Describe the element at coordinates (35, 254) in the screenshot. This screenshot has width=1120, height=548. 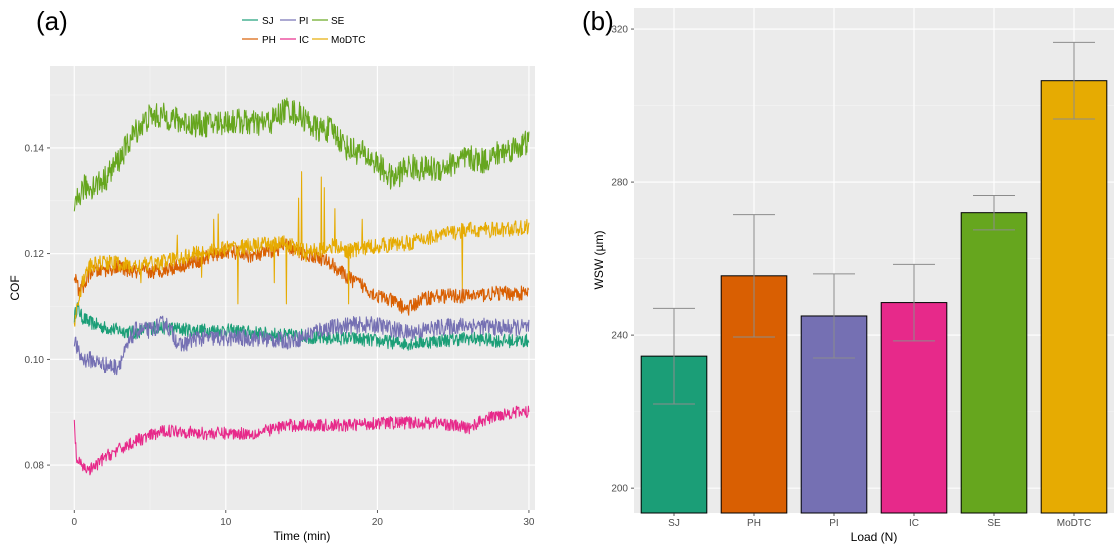
I see `panel-a-y-tick-label: 0.12` at that location.